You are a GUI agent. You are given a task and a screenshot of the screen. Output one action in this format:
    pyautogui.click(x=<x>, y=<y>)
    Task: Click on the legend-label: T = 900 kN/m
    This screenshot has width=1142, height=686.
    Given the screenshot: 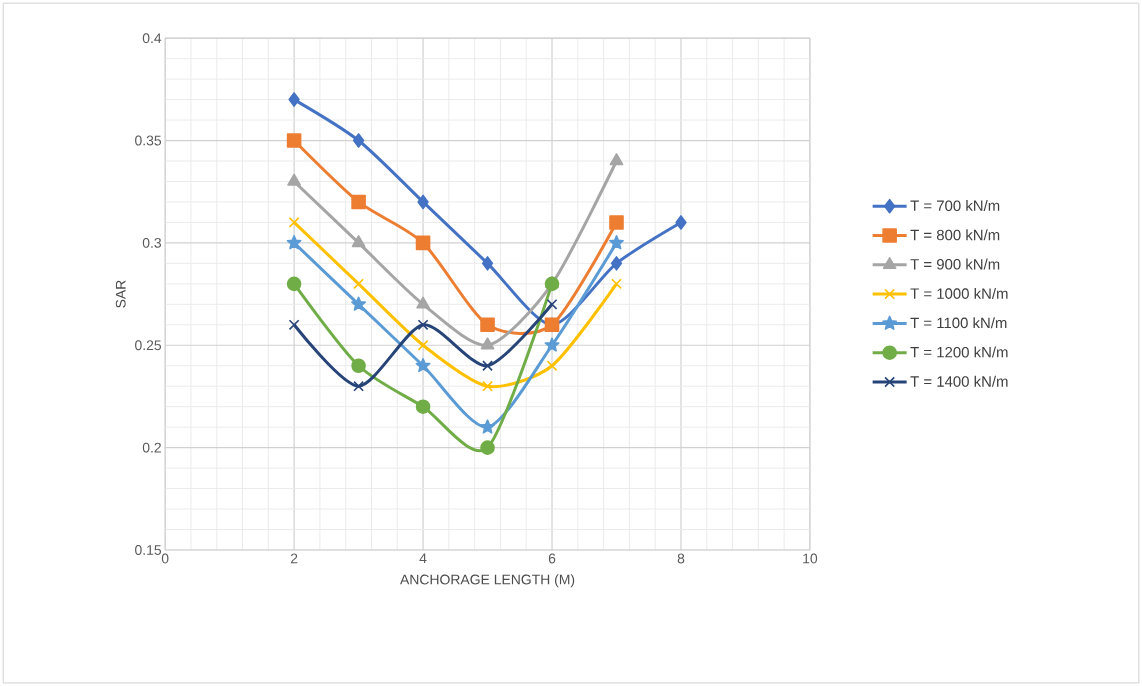 What is the action you would take?
    pyautogui.click(x=955, y=264)
    